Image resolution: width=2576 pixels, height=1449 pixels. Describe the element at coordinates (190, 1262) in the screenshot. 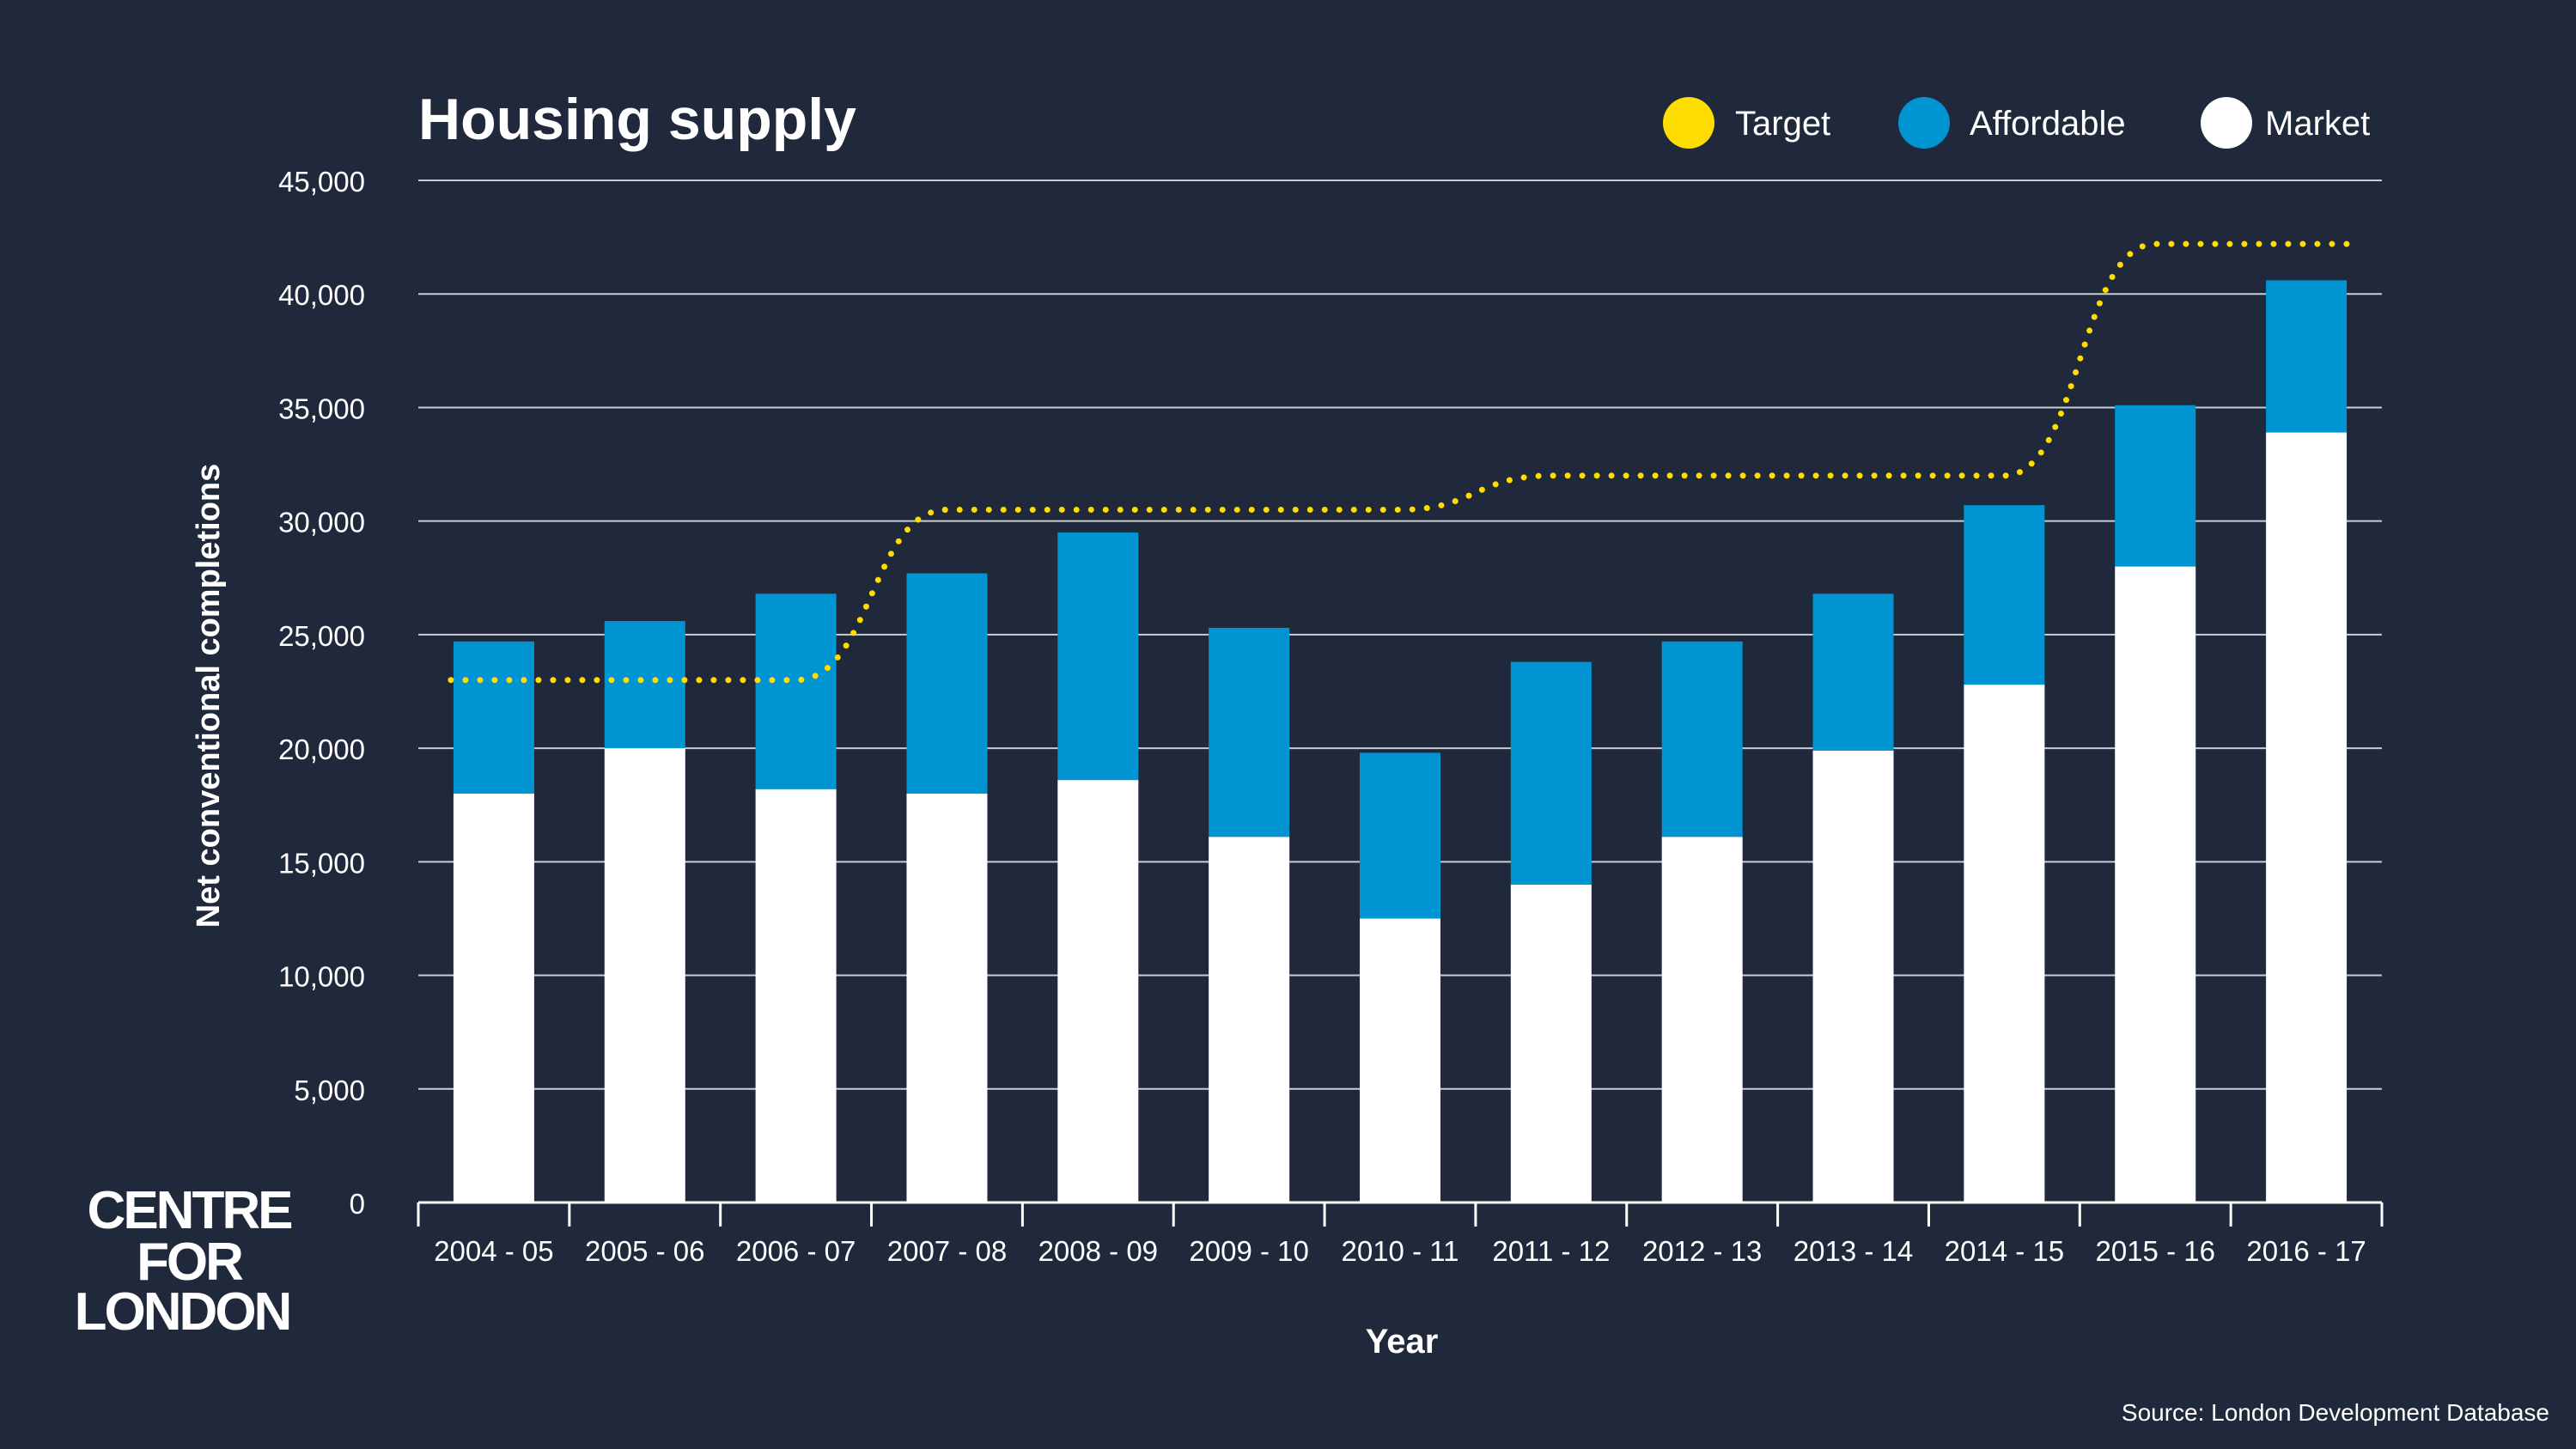

I see `logo-line-2: FOR` at that location.